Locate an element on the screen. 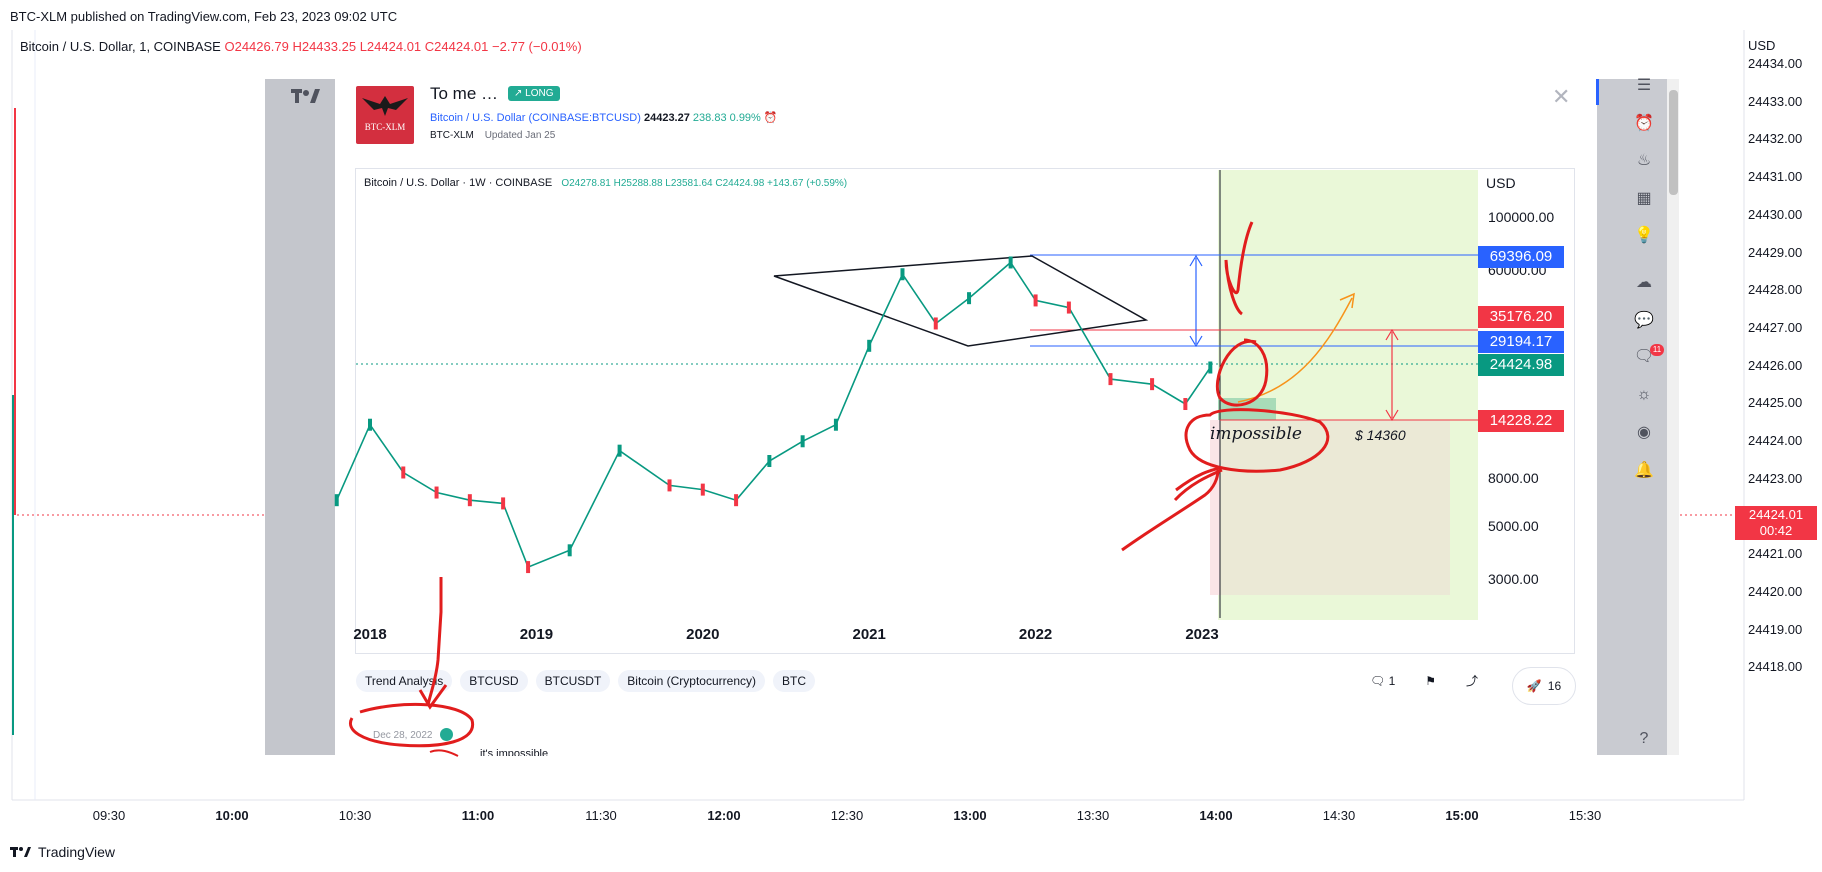  comment-icon: 🗨 is located at coordinates (1378, 680).